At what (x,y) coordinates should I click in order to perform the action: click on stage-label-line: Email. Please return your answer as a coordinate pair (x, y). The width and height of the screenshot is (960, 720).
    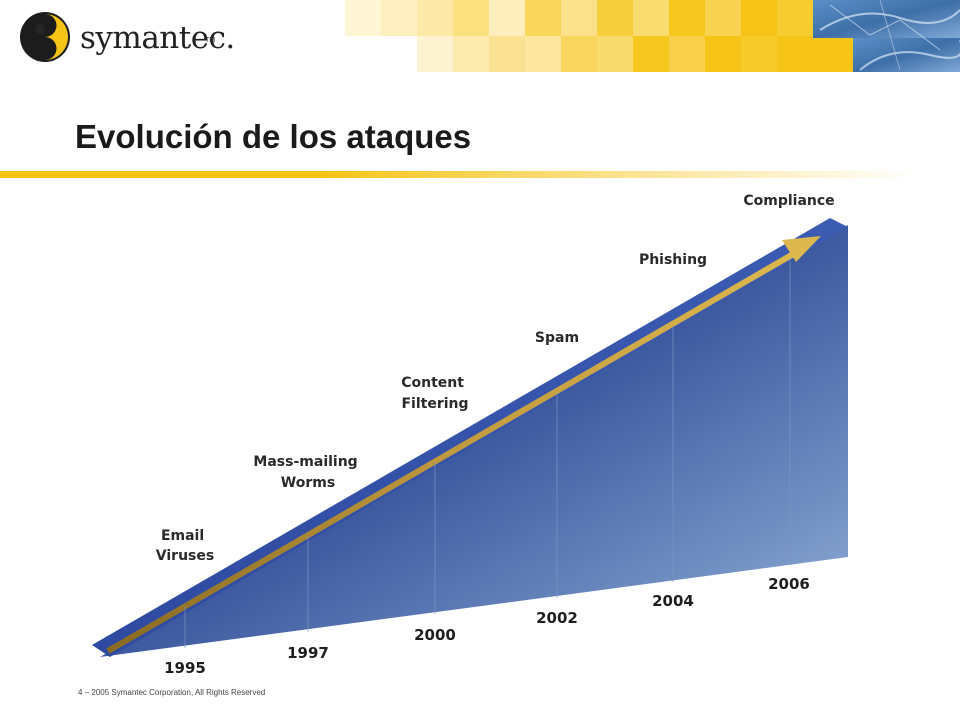
    Looking at the image, I should click on (182, 536).